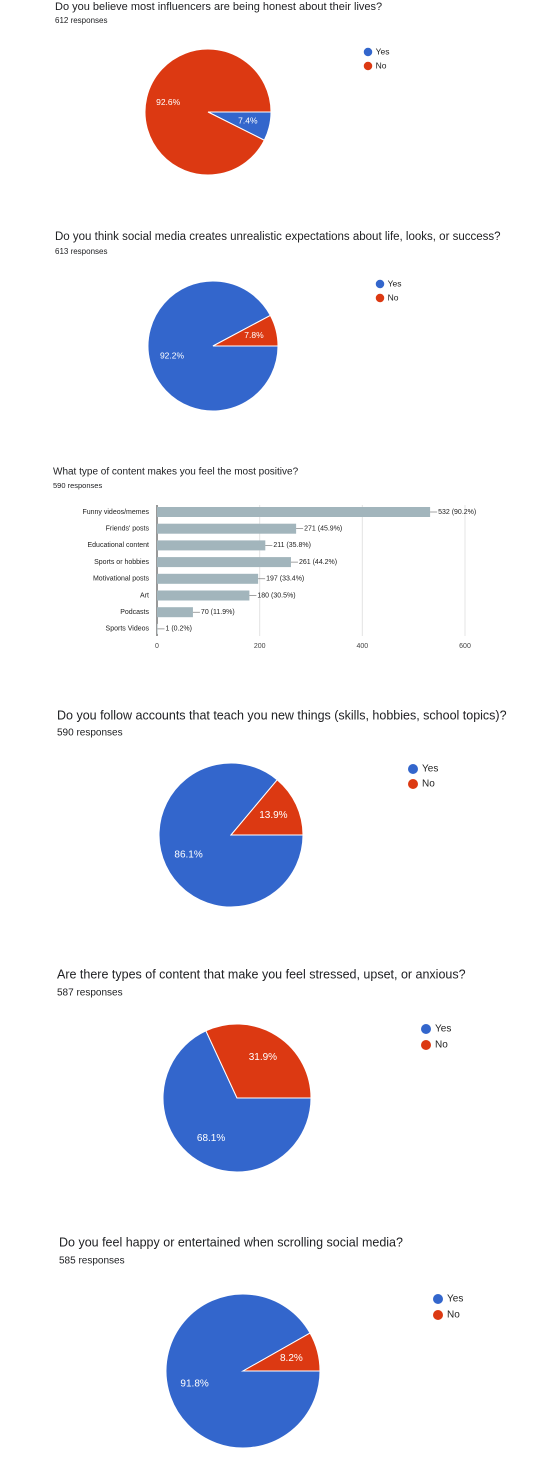  What do you see at coordinates (81, 20) in the screenshot?
I see `chart-subtitle: 612 responses` at bounding box center [81, 20].